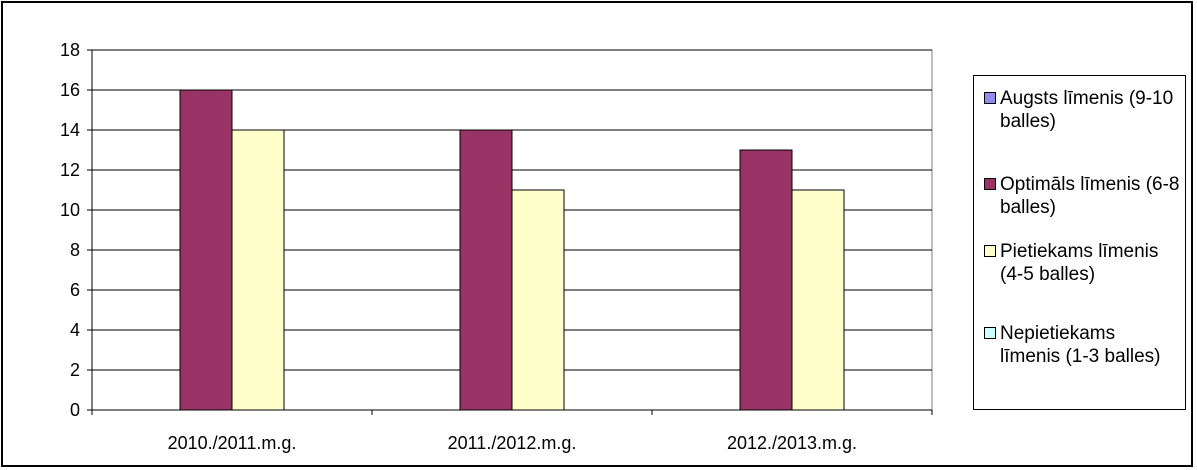 Image resolution: width=1197 pixels, height=470 pixels. I want to click on legend-label: Optimāls līmenis (6-8 balles), so click(1090, 196).